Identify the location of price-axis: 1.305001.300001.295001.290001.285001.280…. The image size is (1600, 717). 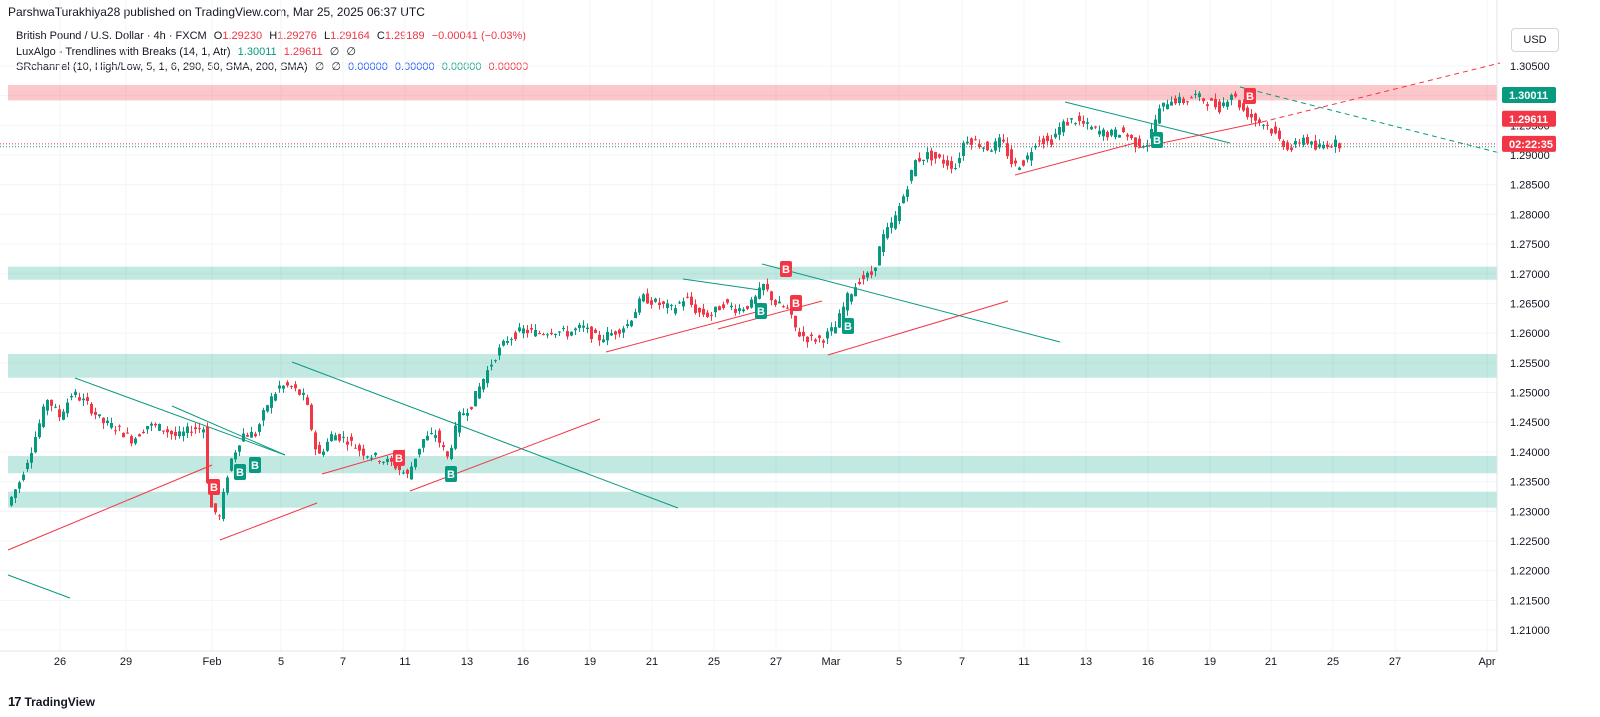
(1530, 349).